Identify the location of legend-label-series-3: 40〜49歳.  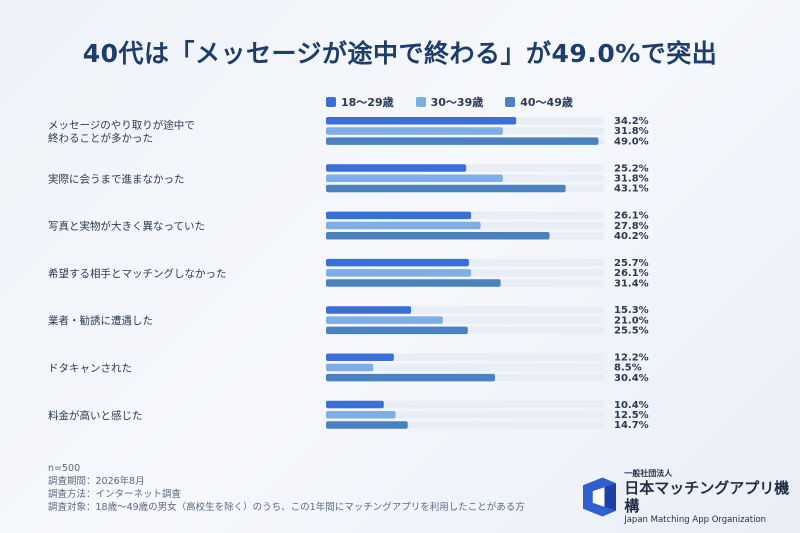
(546, 102).